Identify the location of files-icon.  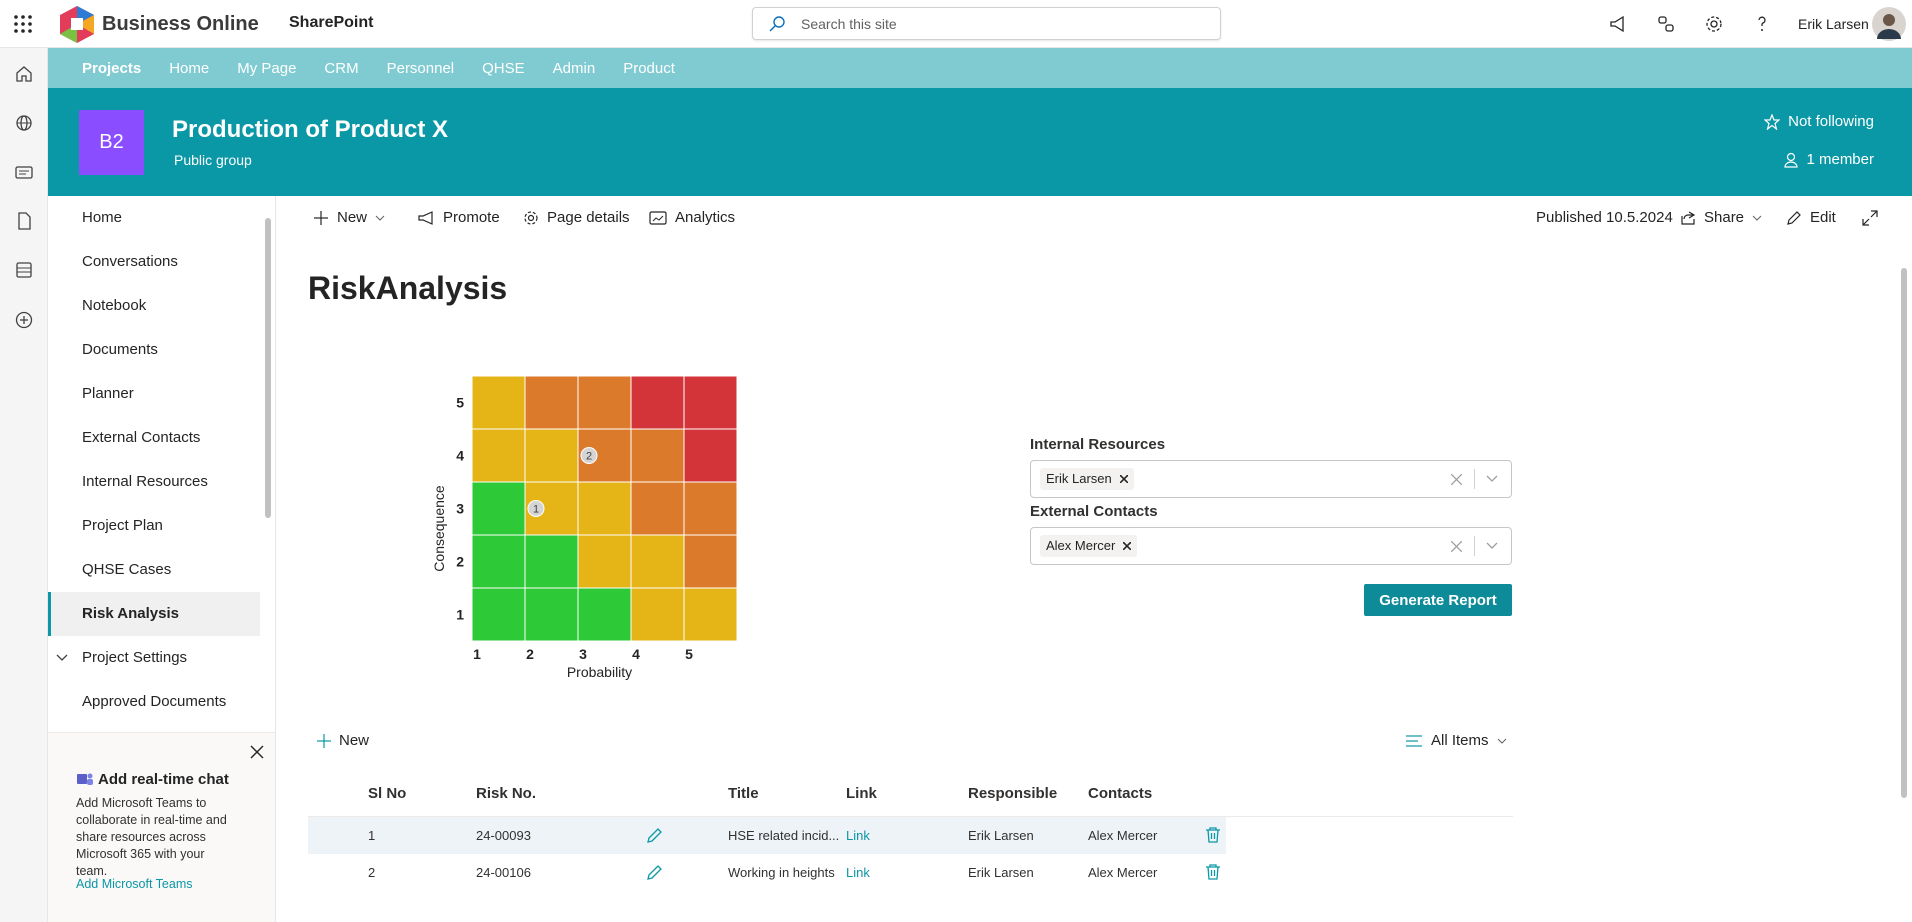
(24, 221).